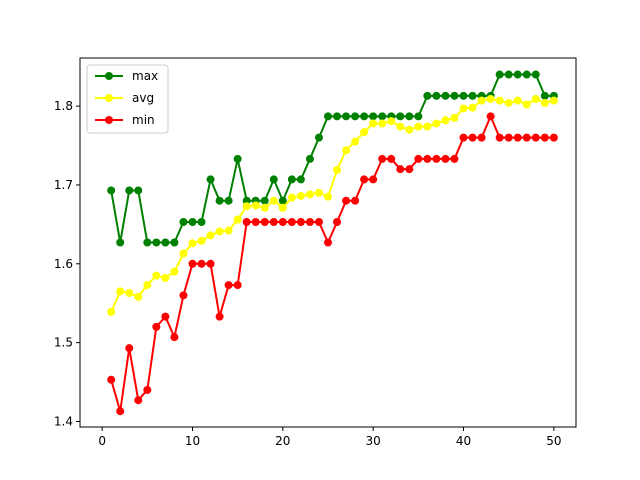  What do you see at coordinates (126, 76) in the screenshot?
I see `legend-item-max: max` at bounding box center [126, 76].